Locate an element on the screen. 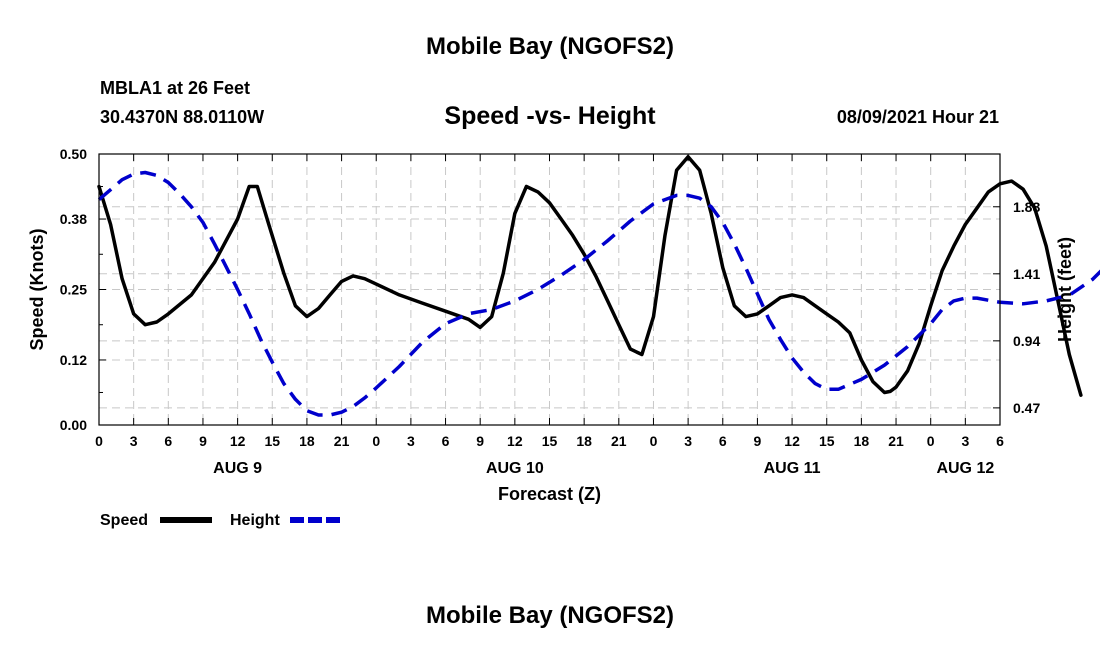  legend: Speed Height is located at coordinates (221, 520).